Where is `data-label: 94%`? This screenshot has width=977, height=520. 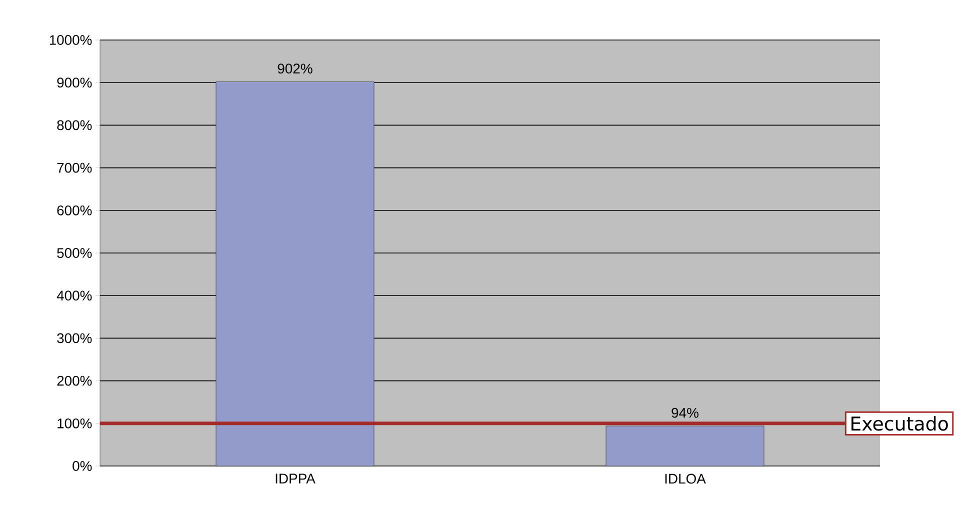 data-label: 94% is located at coordinates (685, 413).